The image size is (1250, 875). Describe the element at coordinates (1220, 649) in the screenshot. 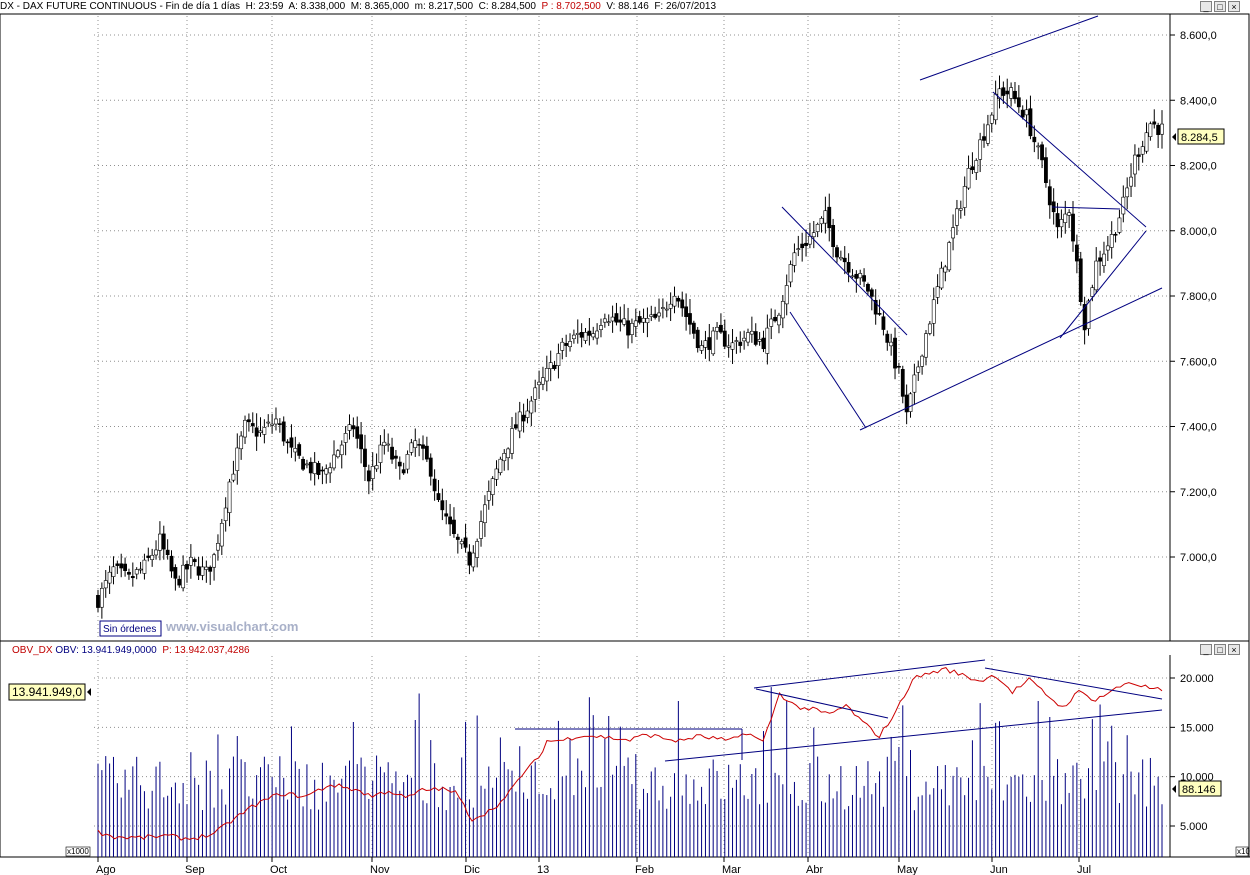

I see `sub-maximize-button: □` at that location.